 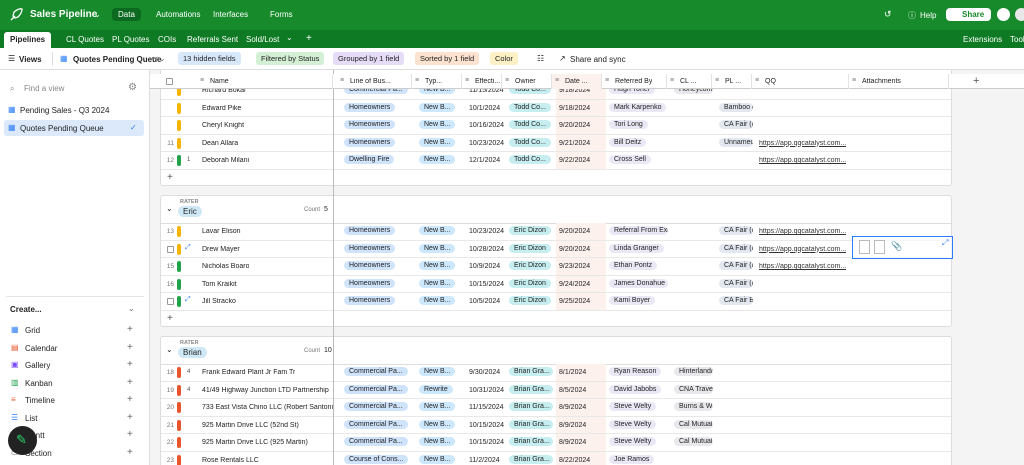 I want to click on app-name: Sales Pipeline, so click(x=63, y=14).